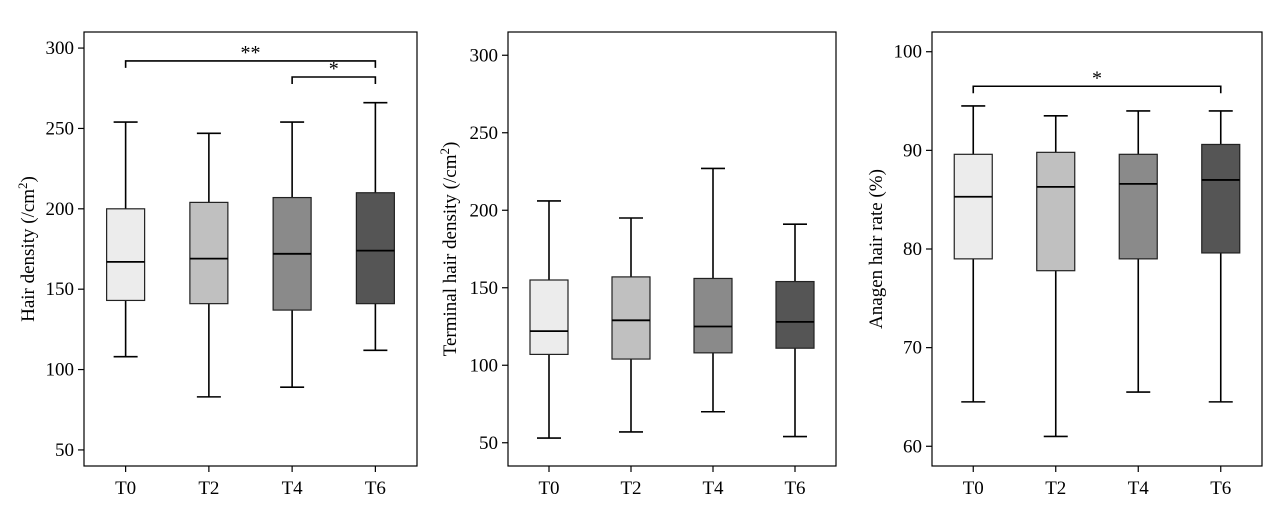  I want to click on y-axis-title: Terminal hair density (/cm2), so click(449, 249).